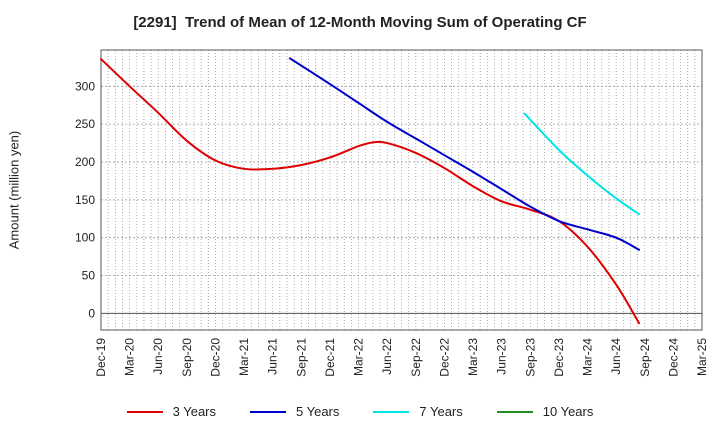 This screenshot has width=720, height=440. What do you see at coordinates (130, 357) in the screenshot?
I see `x-tick-label: Mar-20` at bounding box center [130, 357].